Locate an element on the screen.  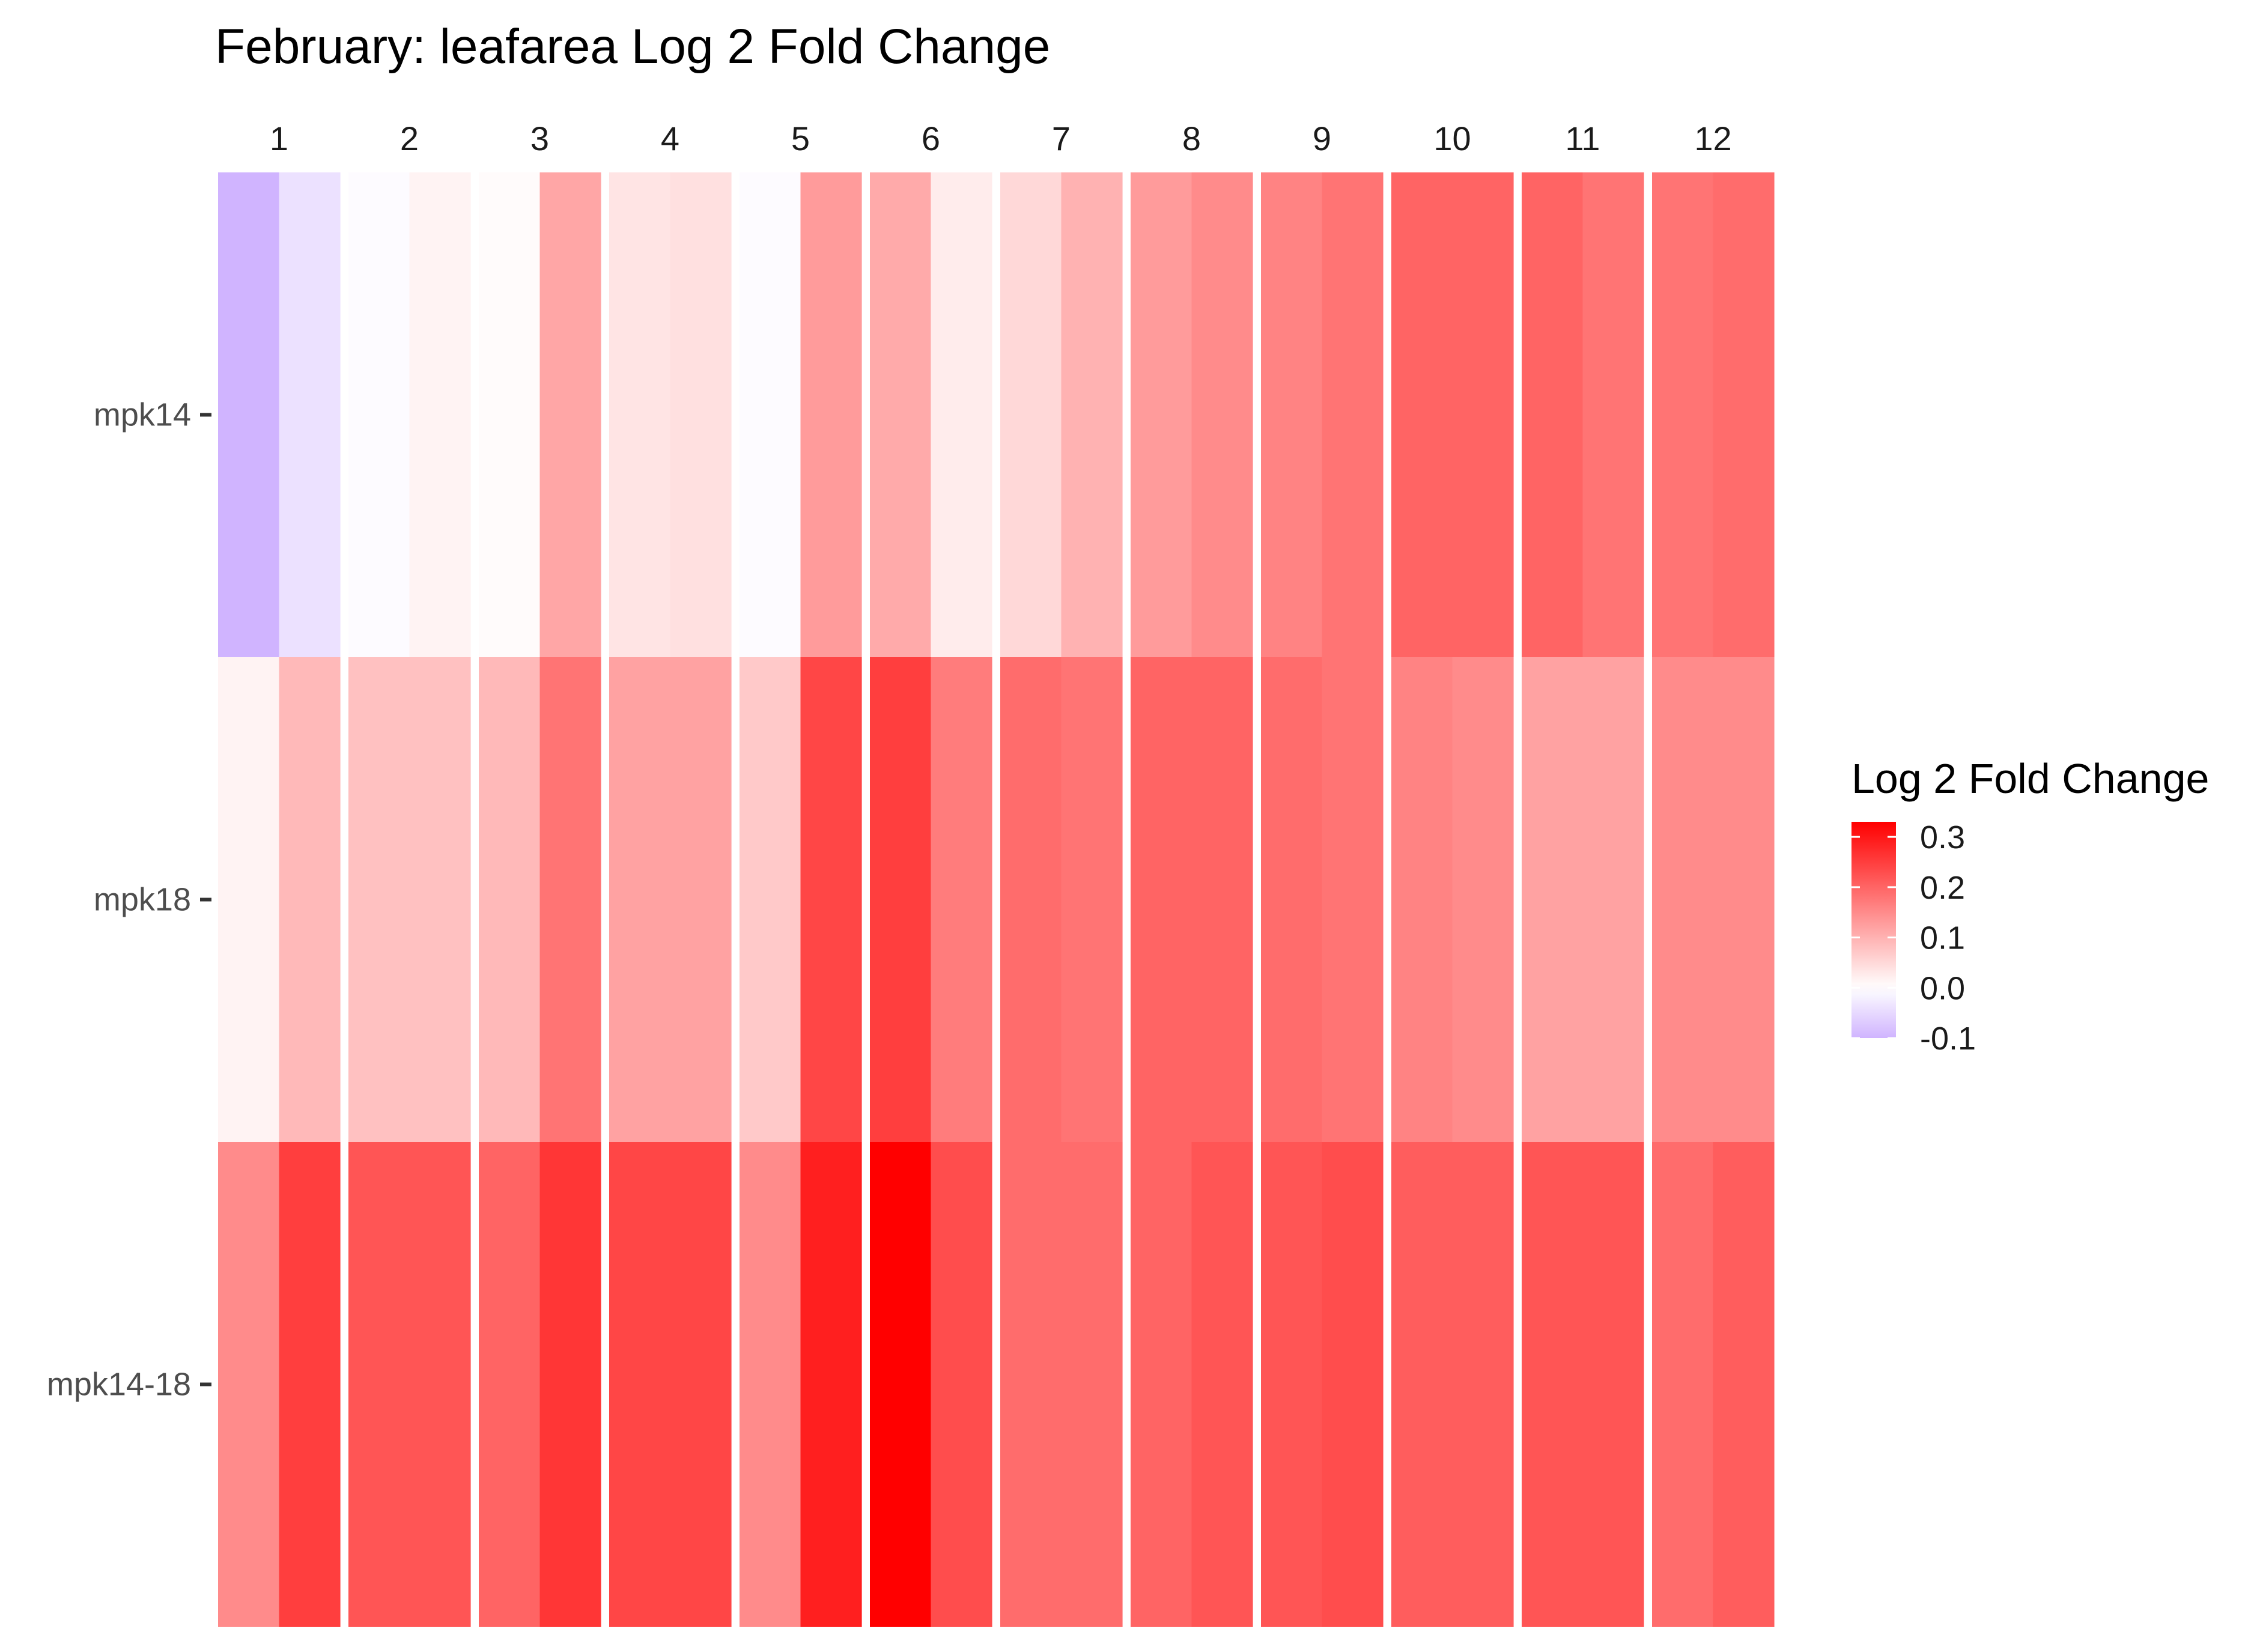
column-label-10: 10 is located at coordinates (1452, 138).